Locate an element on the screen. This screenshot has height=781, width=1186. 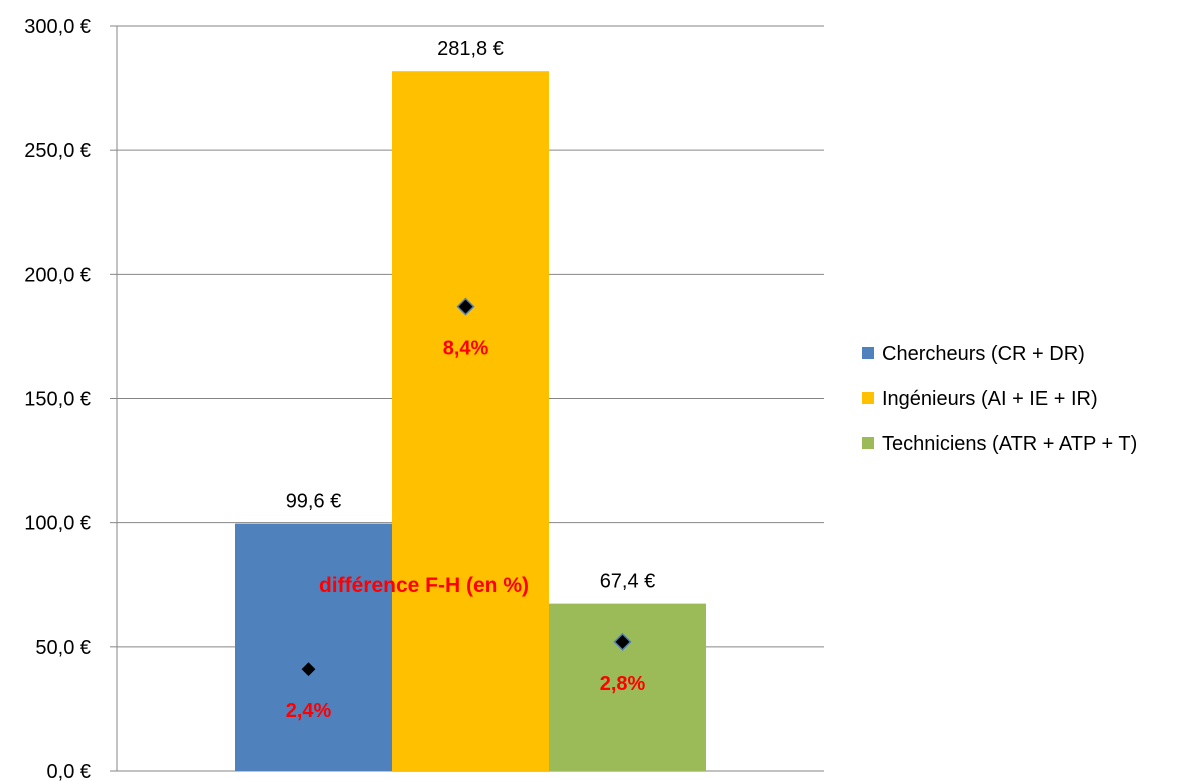
y-tick-label: 250,0 € is located at coordinates (57, 151).